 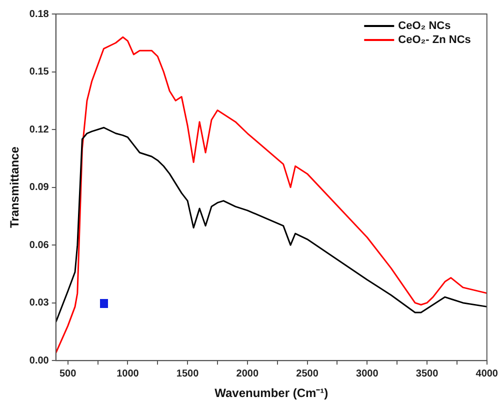 I want to click on y-tick-label: 0.03, so click(x=39, y=303).